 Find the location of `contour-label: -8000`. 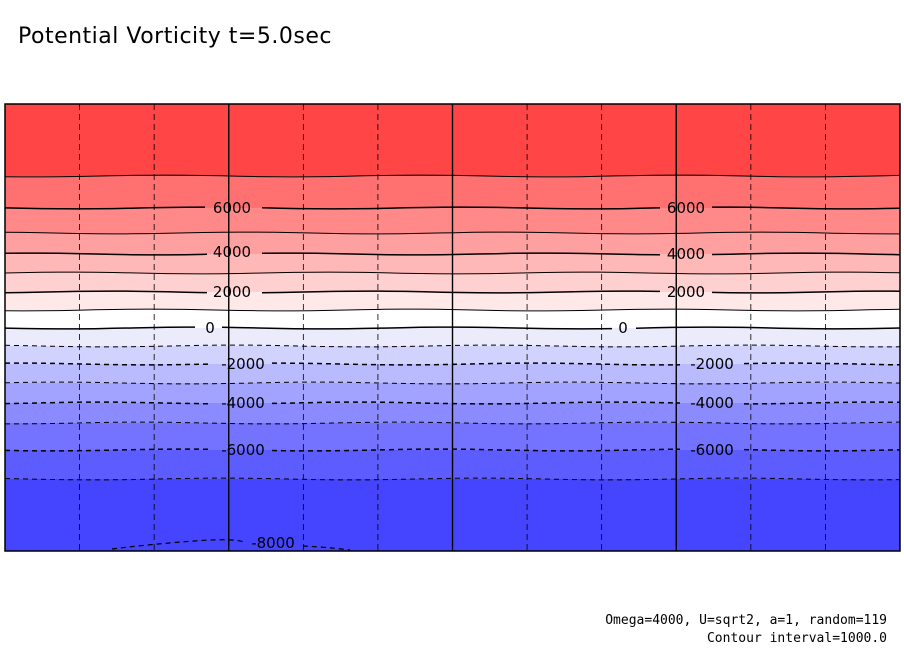

contour-label: -8000 is located at coordinates (273, 543).